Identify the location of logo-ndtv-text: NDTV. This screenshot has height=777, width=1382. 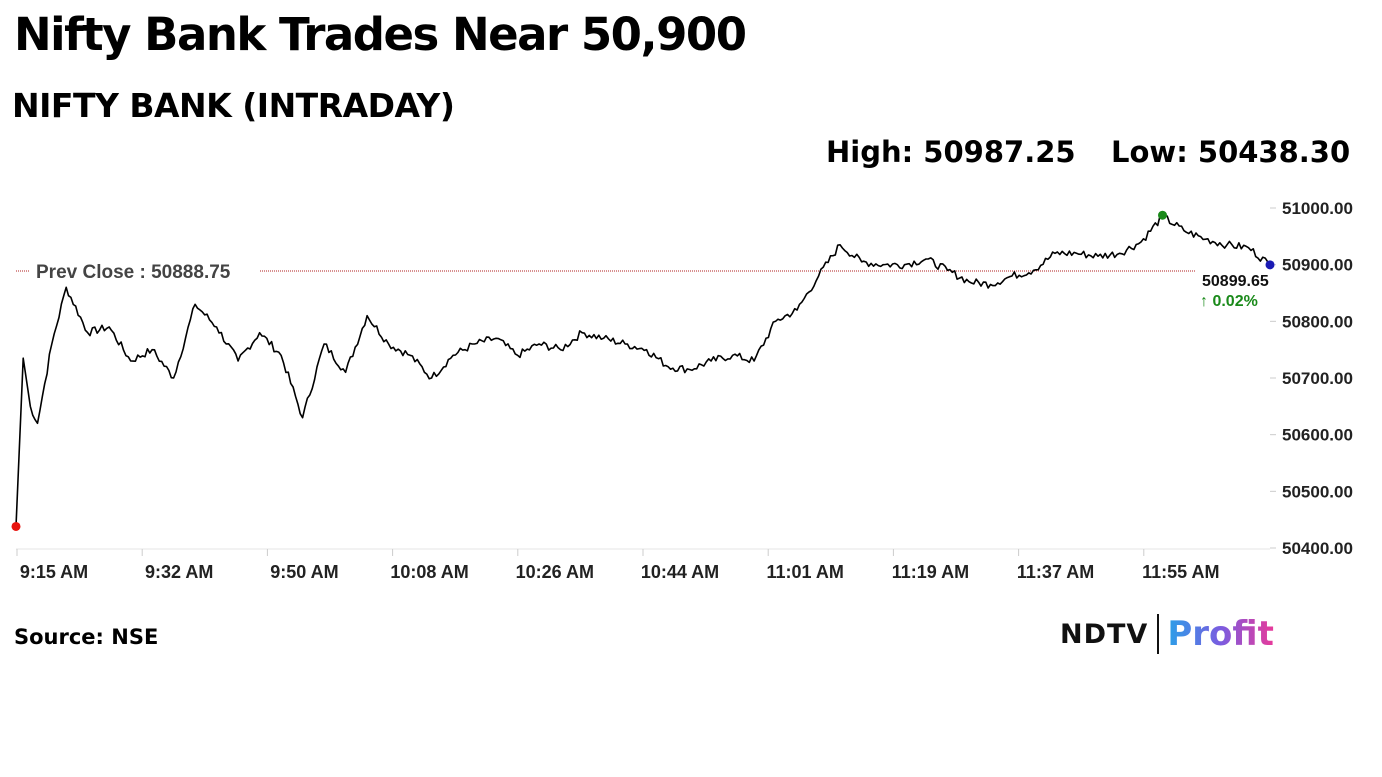
(1104, 634).